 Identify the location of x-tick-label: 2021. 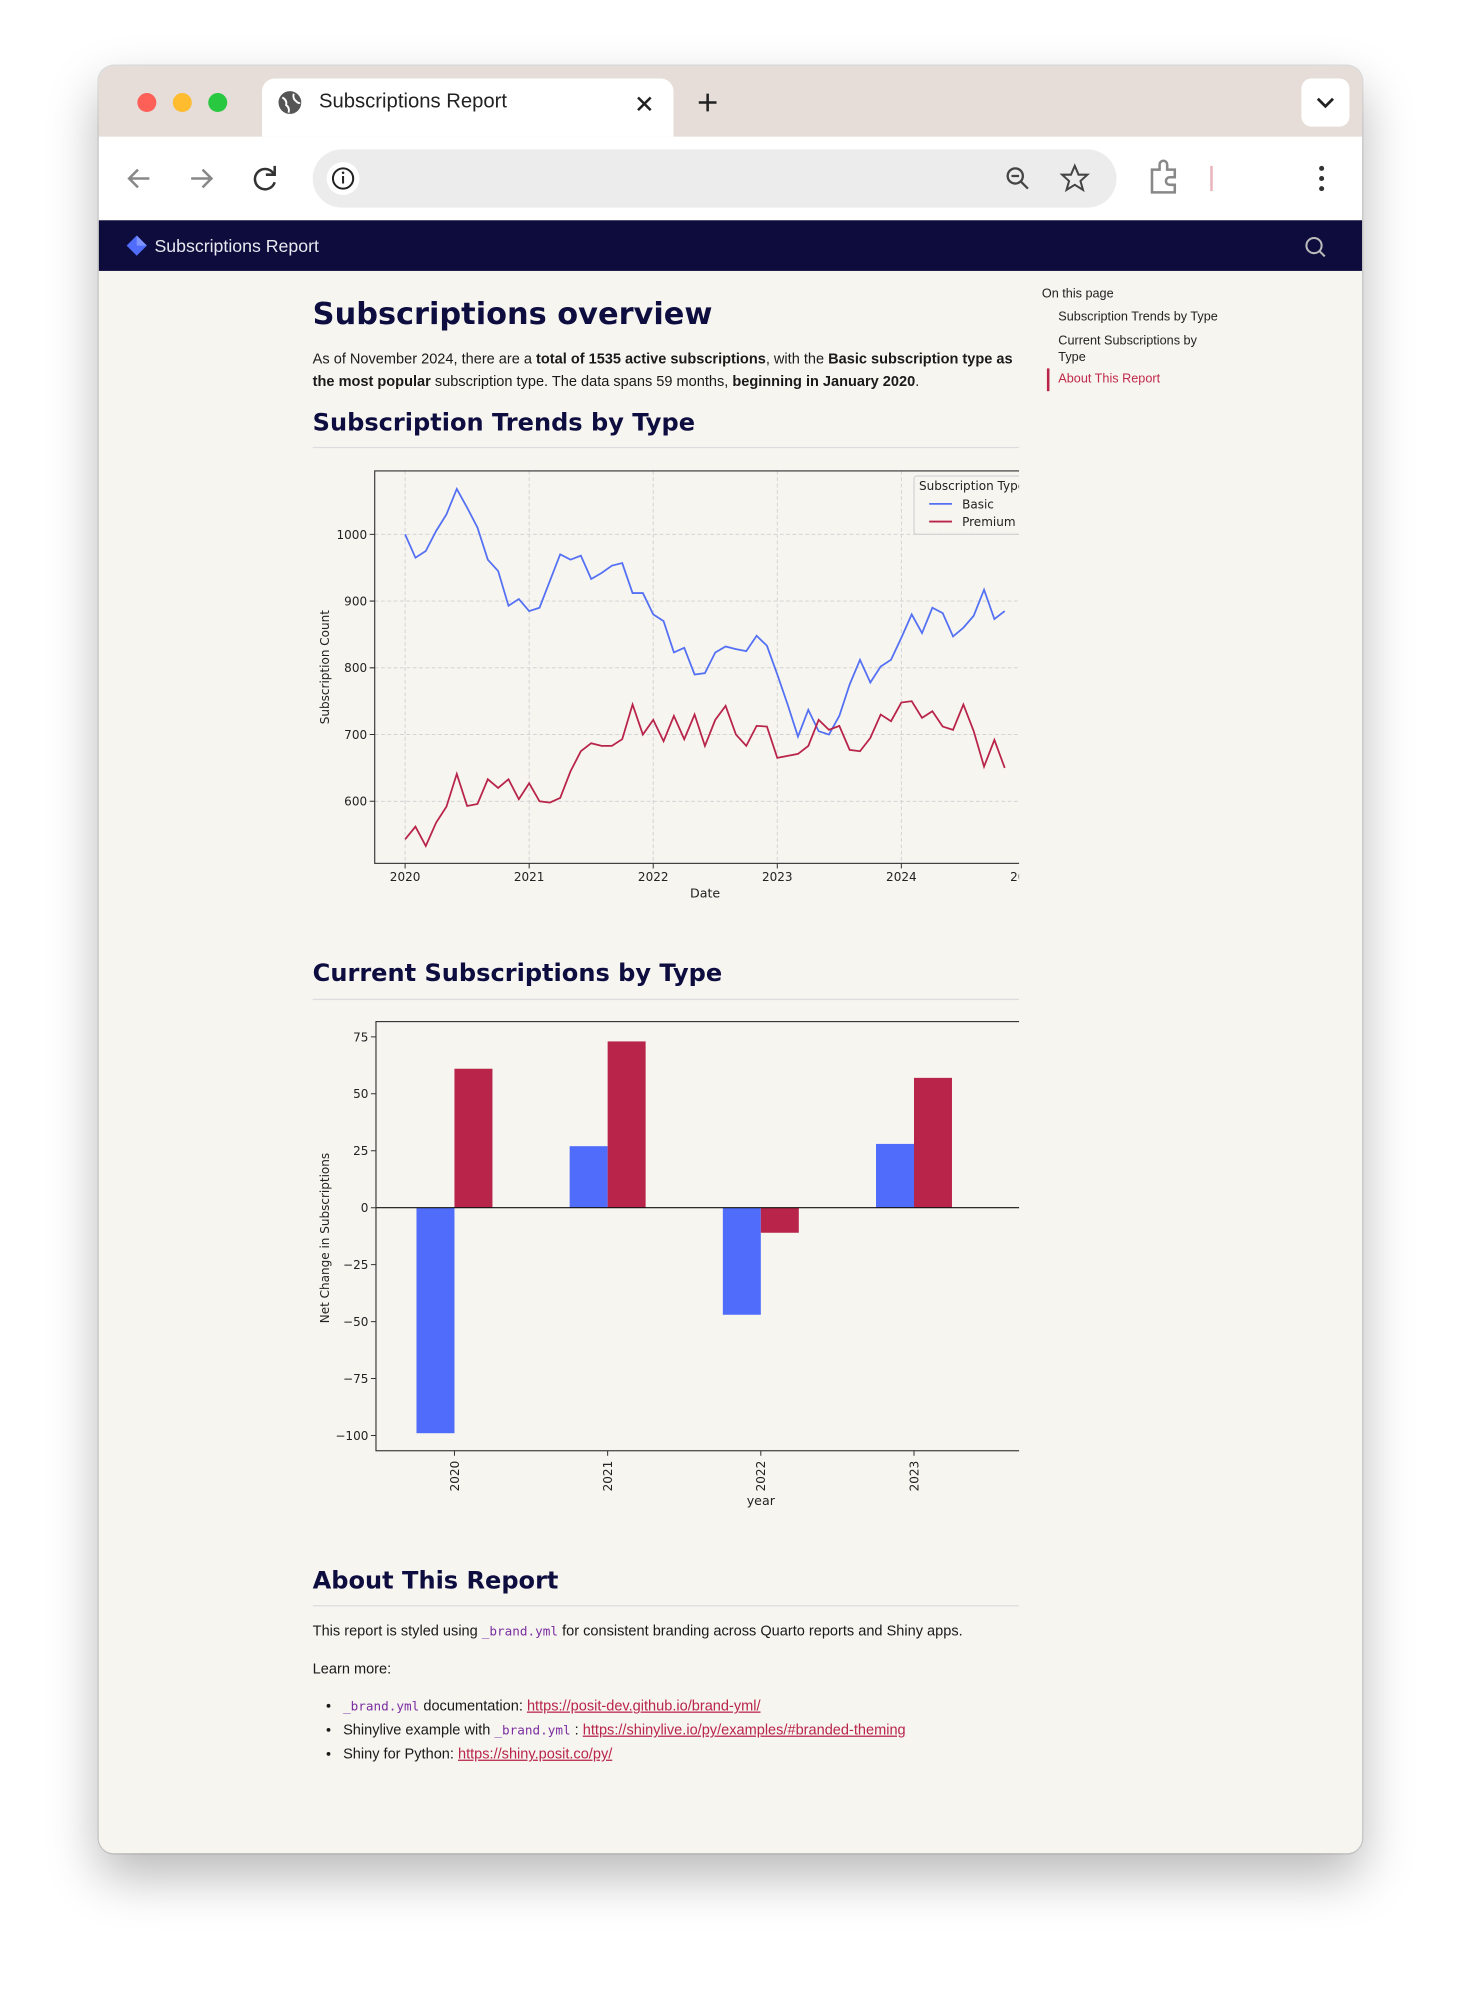
(529, 877).